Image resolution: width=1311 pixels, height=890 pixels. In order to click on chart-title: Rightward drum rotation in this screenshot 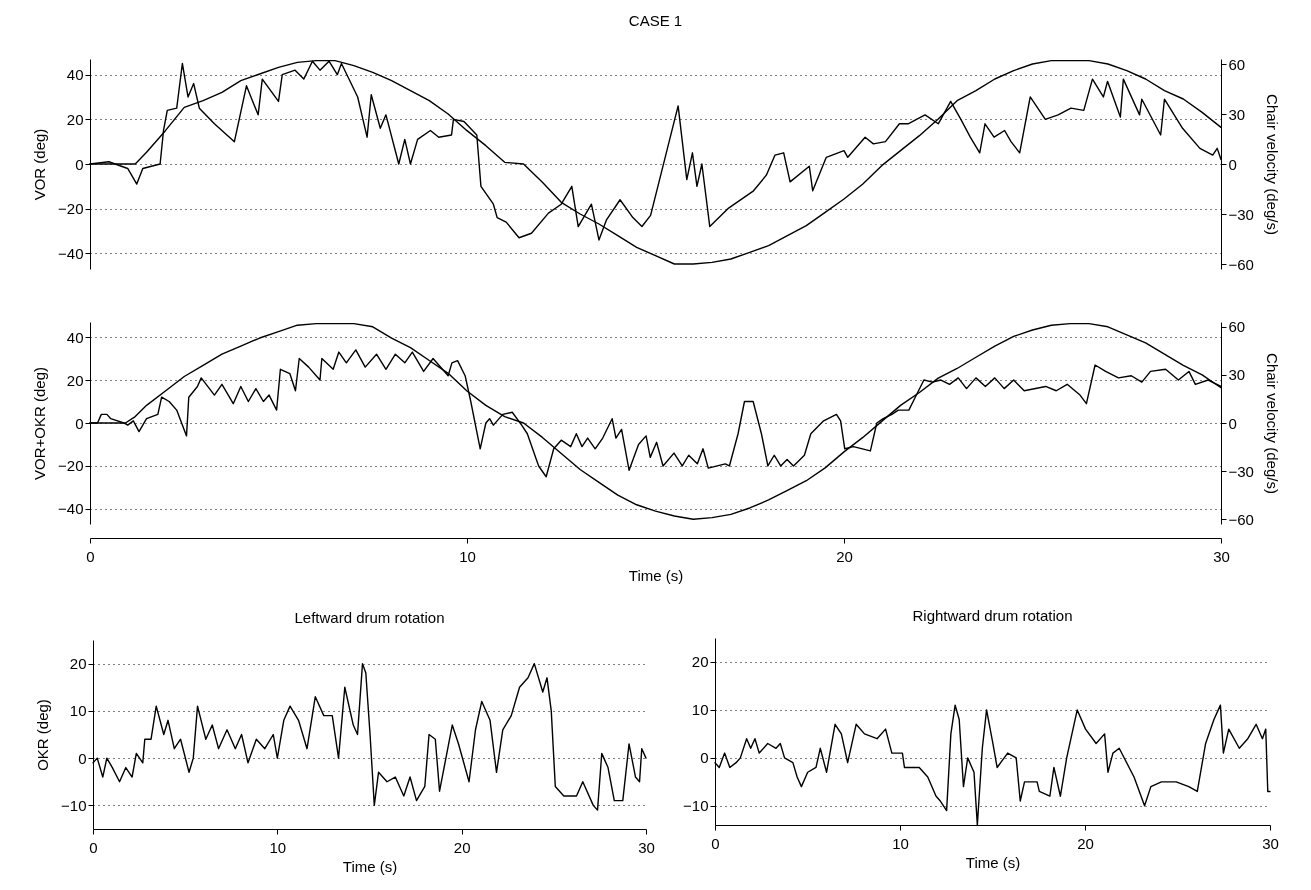, I will do `click(992, 615)`.